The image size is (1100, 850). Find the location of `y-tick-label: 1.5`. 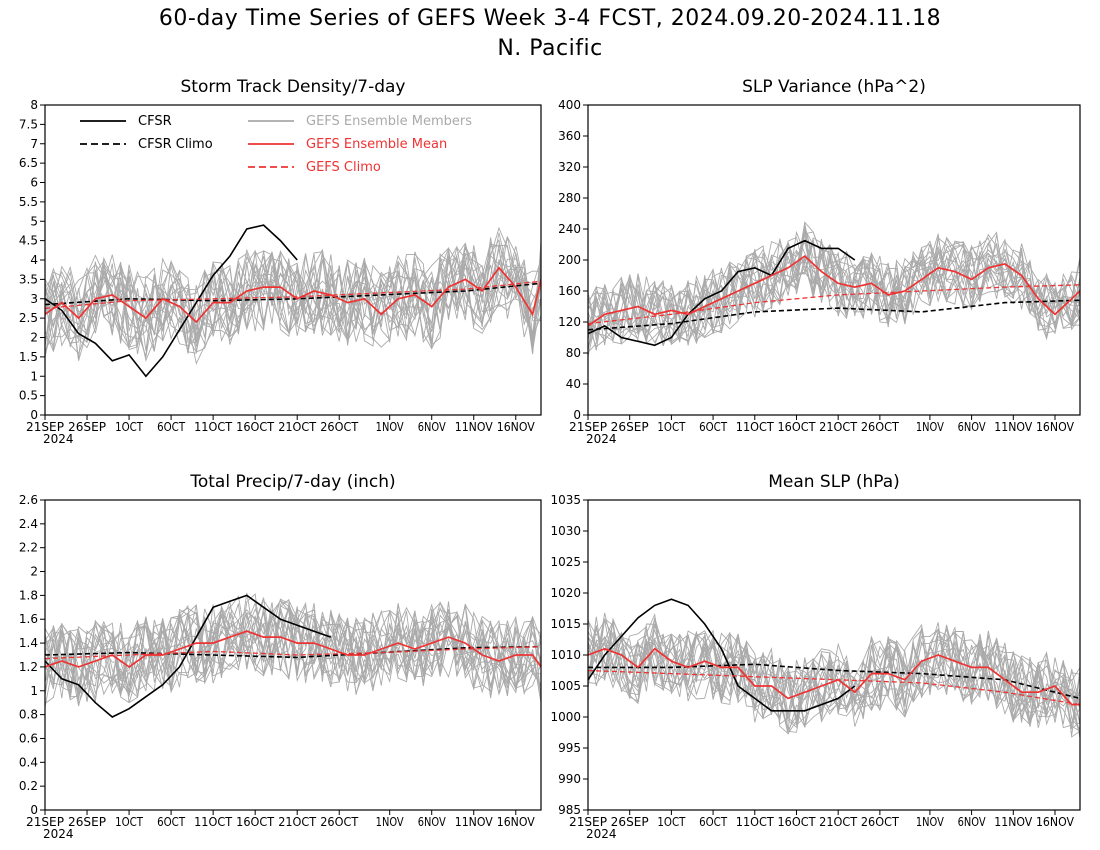

y-tick-label: 1.5 is located at coordinates (28, 357).